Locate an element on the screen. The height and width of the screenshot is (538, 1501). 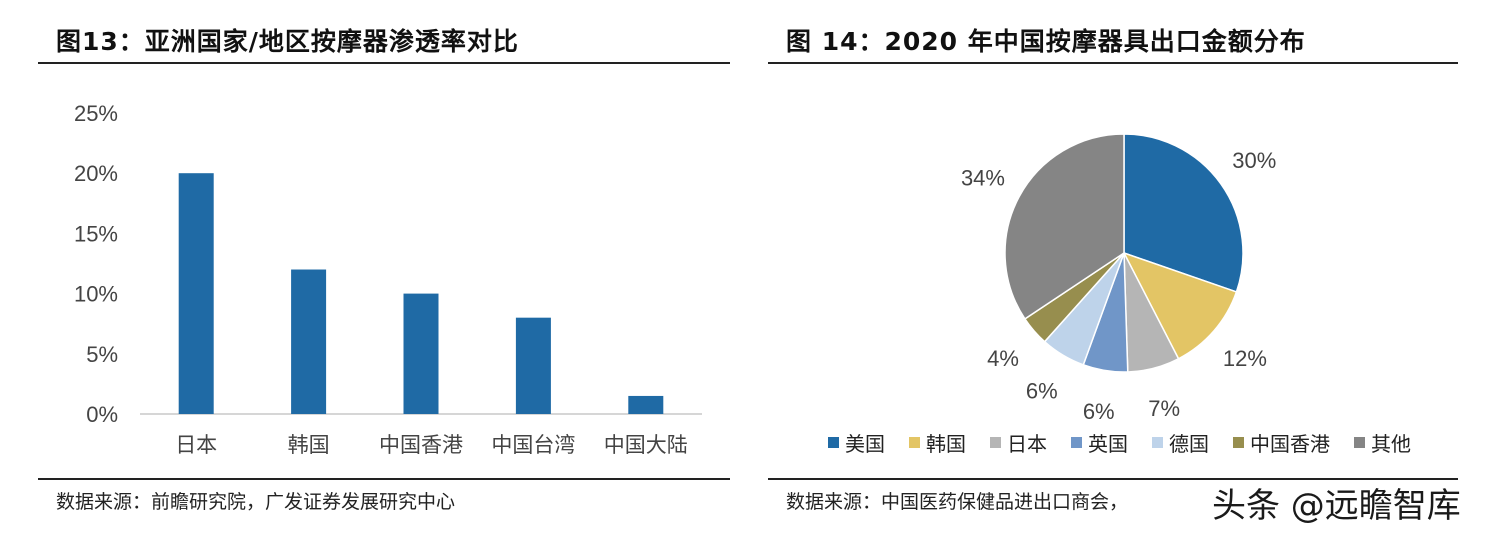
y-tick-label: 5% is located at coordinates (102, 354).